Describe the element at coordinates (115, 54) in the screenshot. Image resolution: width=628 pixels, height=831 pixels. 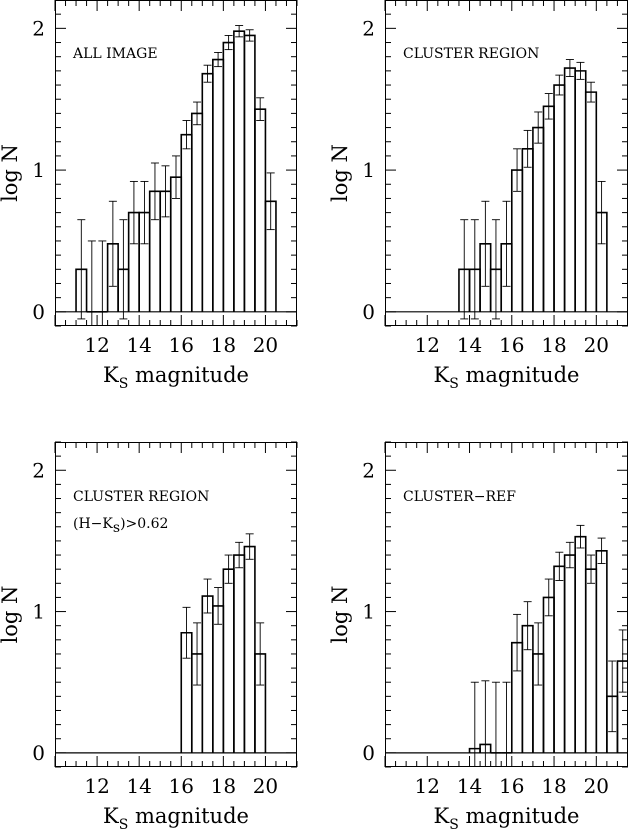
I see `panel-label: ALL IMAGE` at that location.